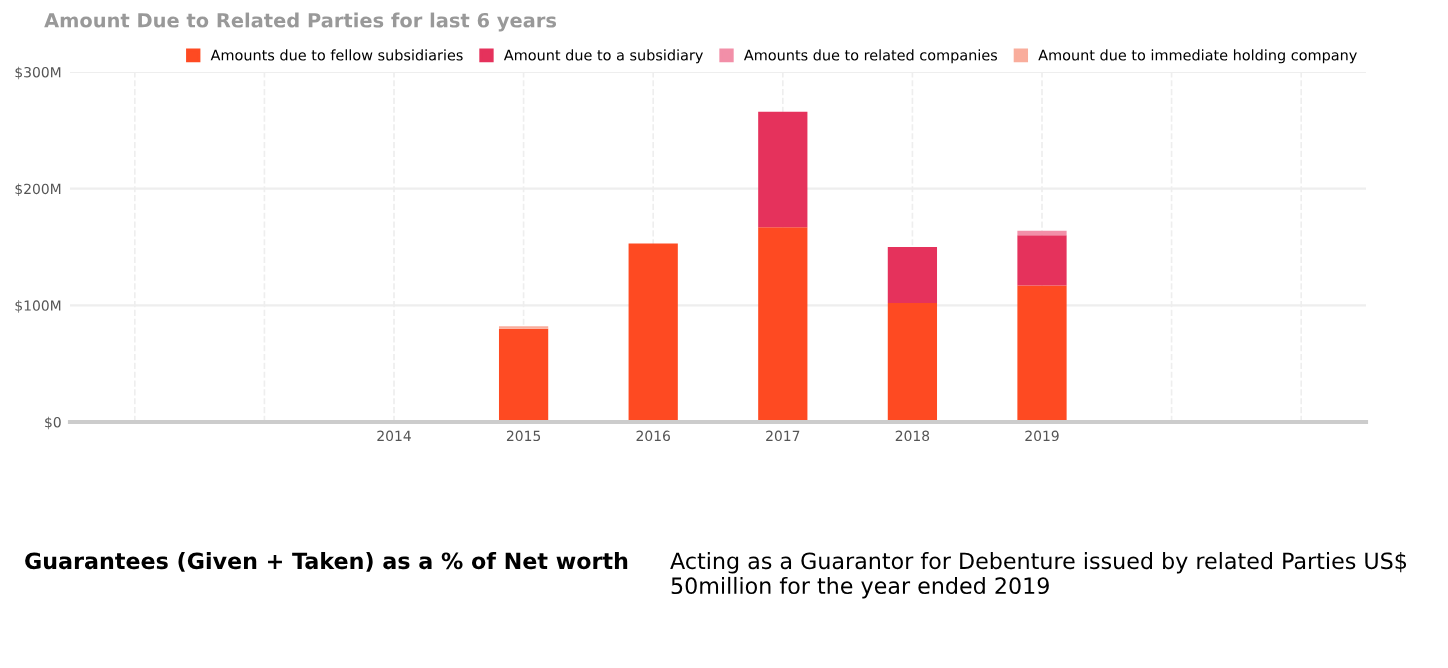 Image resolution: width=1448 pixels, height=668 pixels. Describe the element at coordinates (300, 22) in the screenshot. I see `chart-title: Amount Due to Related Parties for last 6 years` at that location.